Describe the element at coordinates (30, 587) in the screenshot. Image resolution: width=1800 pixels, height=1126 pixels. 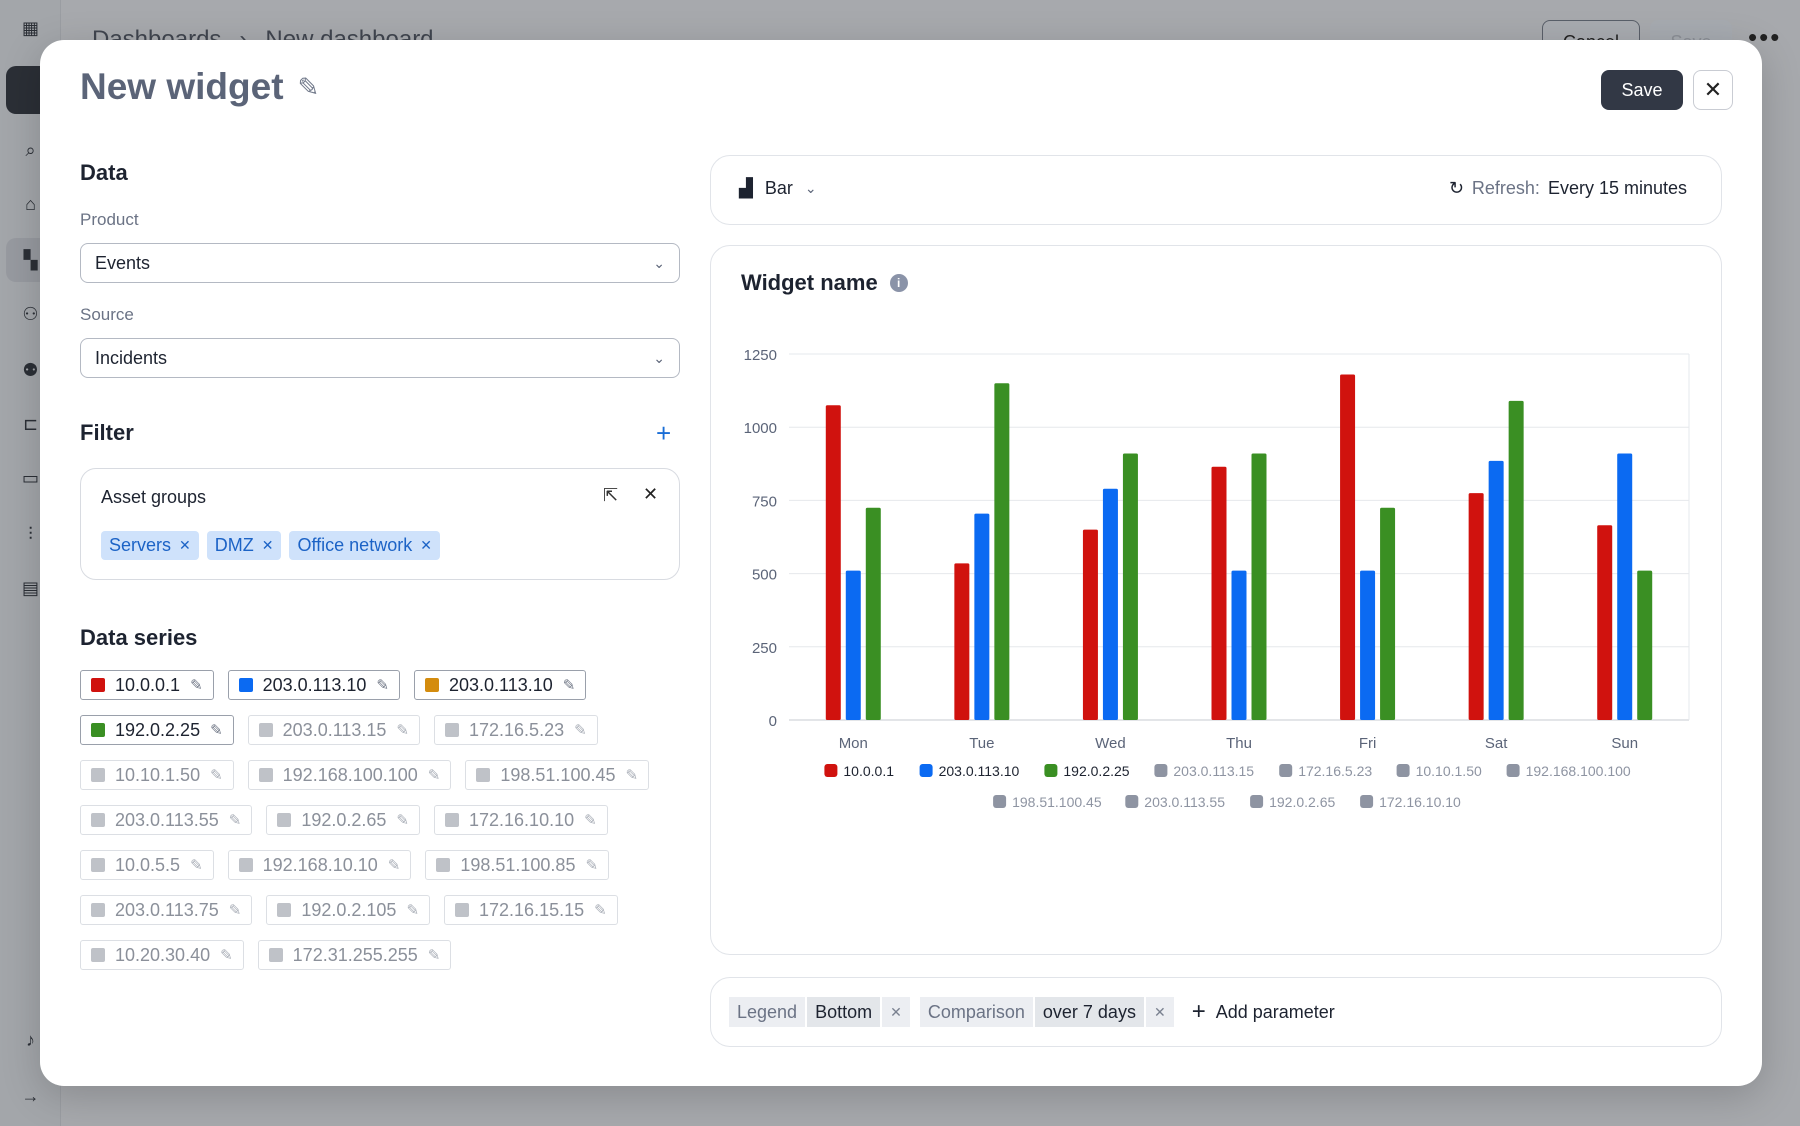
I see `reports-icon: ▤` at that location.